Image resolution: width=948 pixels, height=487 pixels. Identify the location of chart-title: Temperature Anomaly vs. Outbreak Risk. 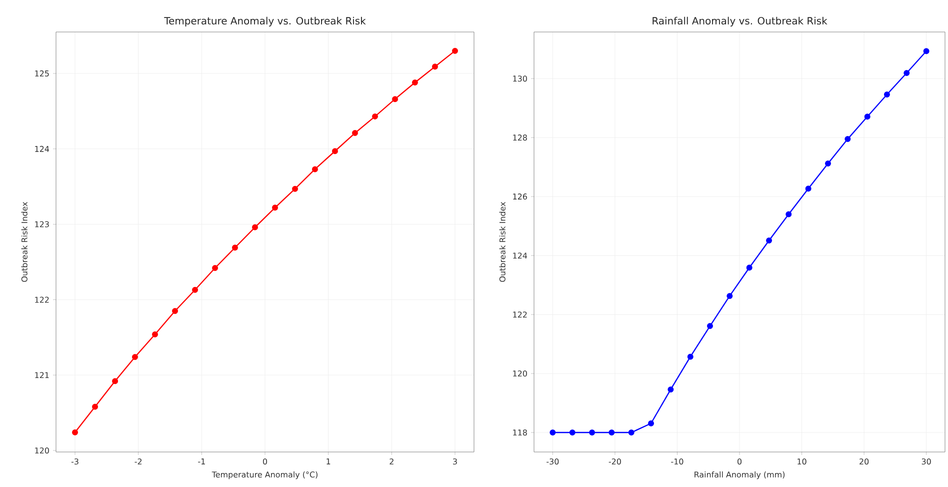
(265, 21).